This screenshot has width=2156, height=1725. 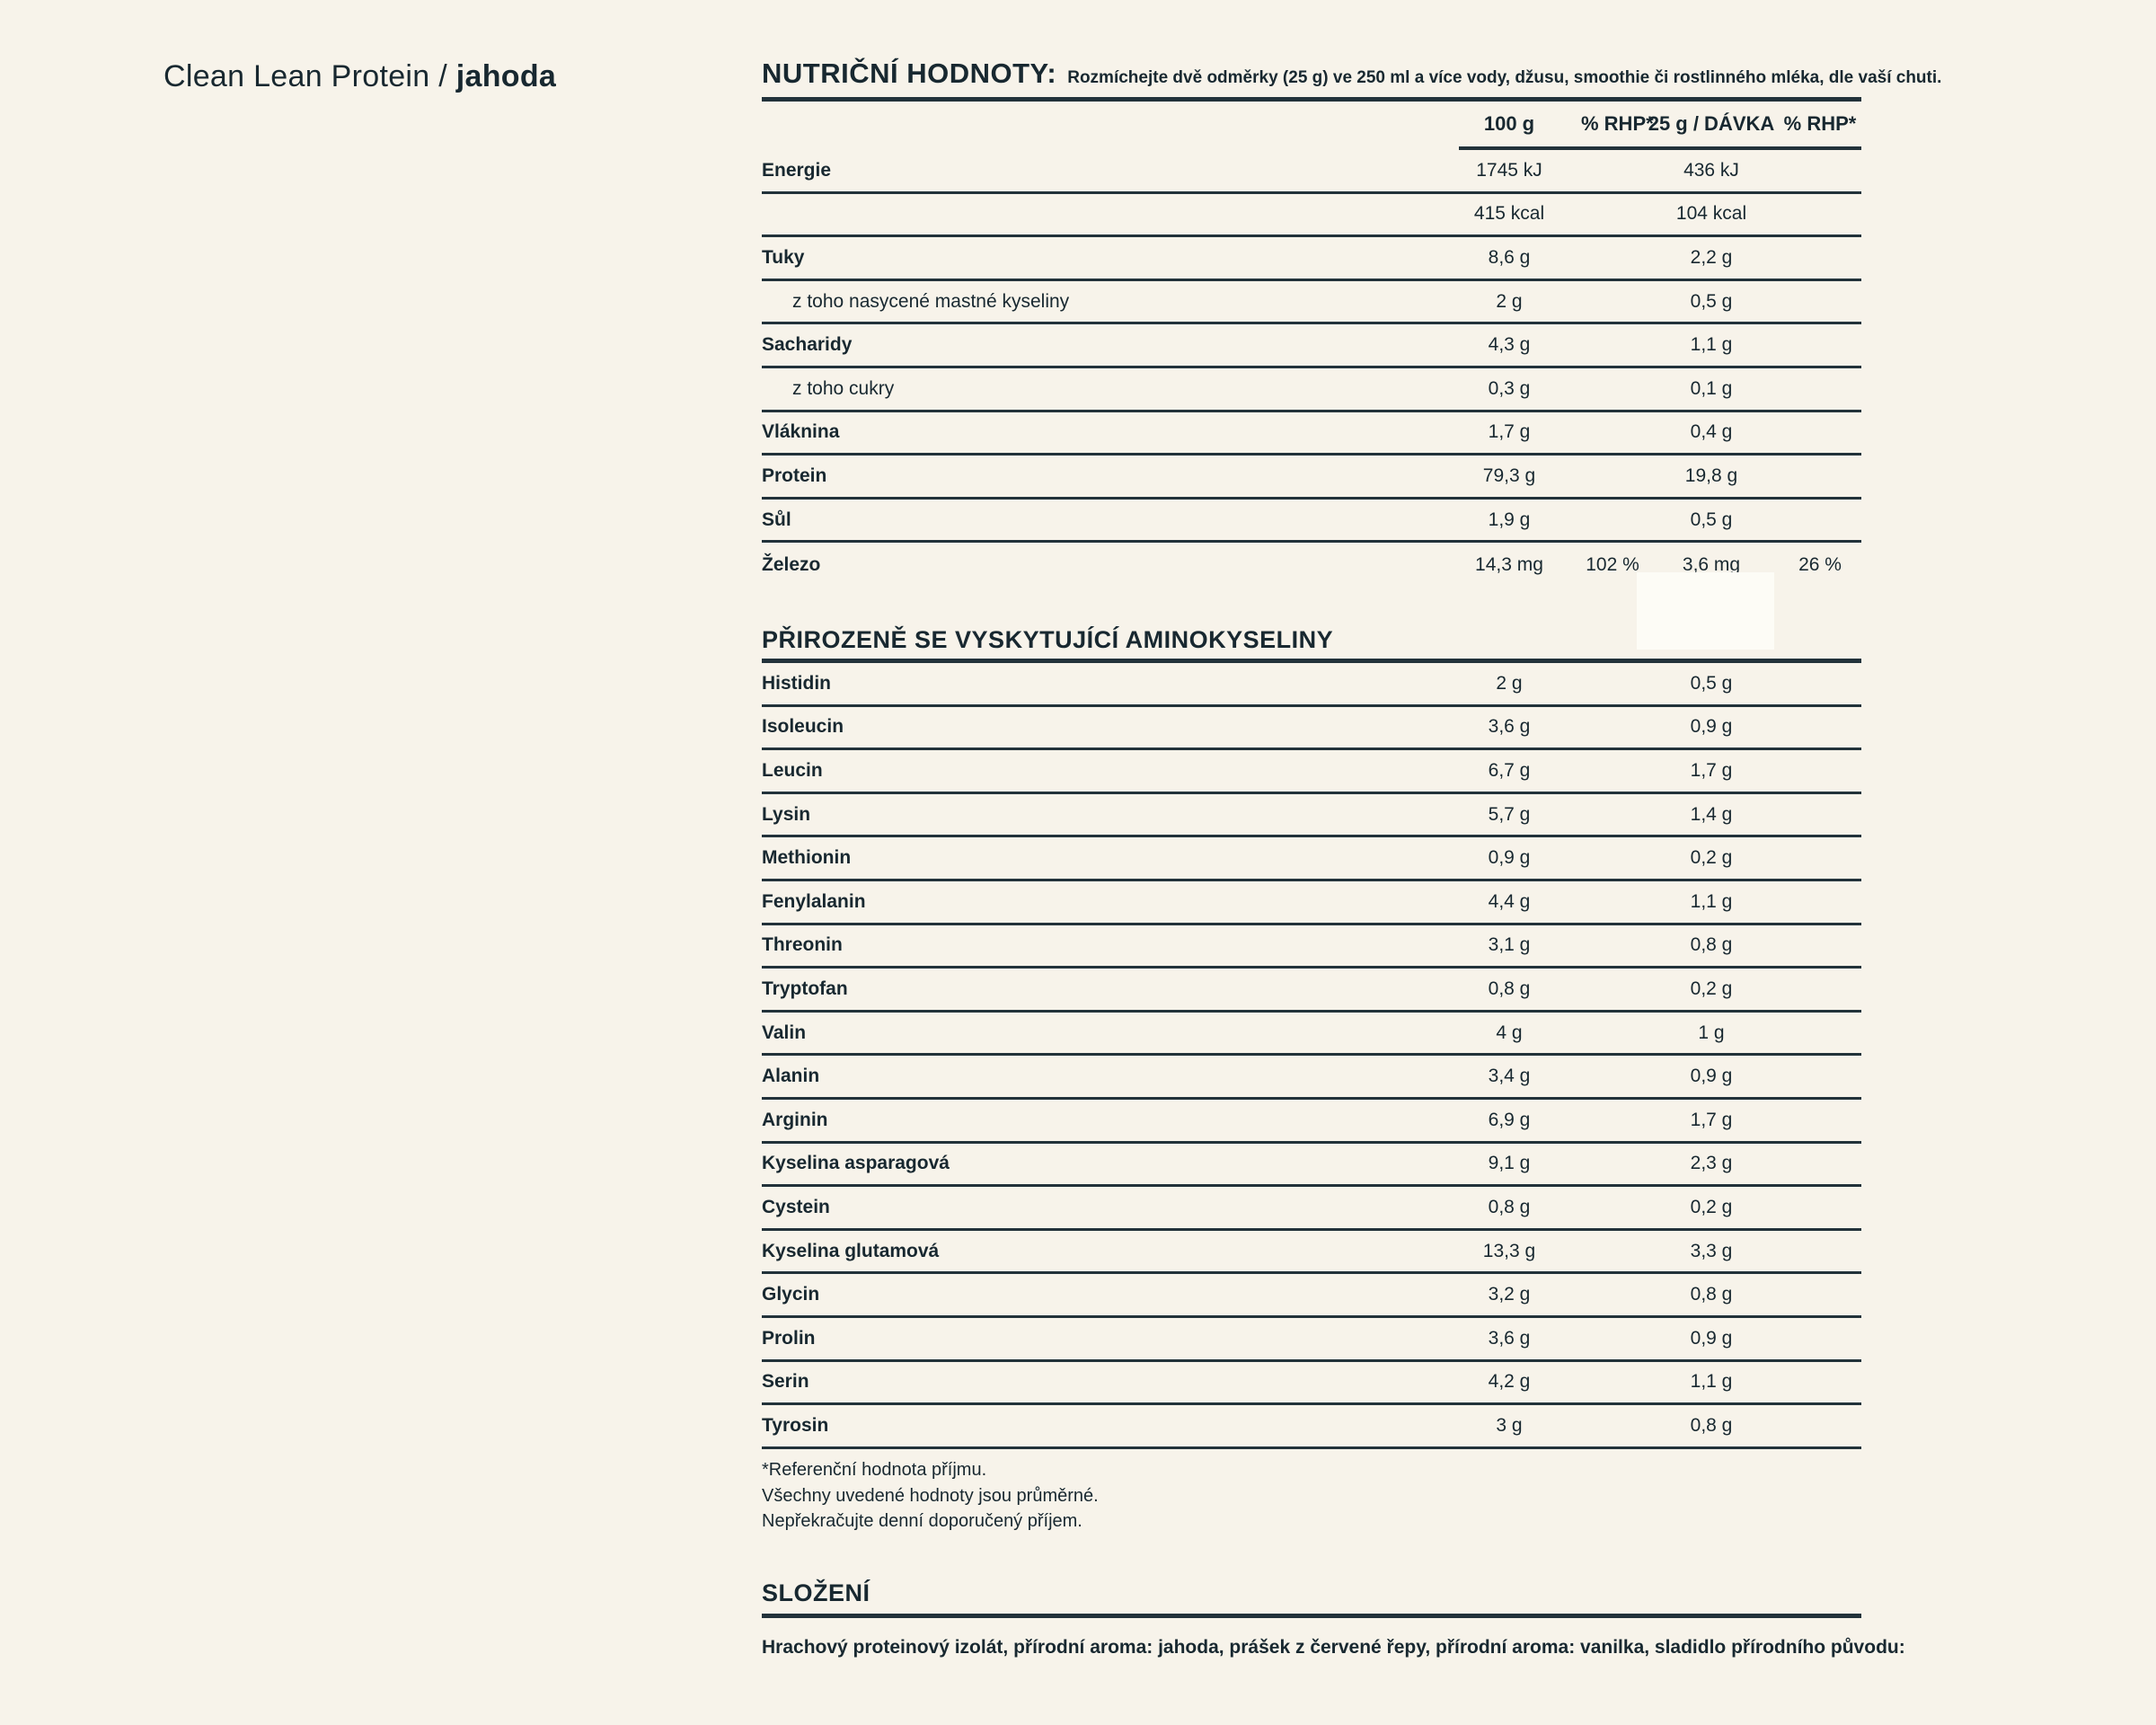 What do you see at coordinates (796, 1425) in the screenshot?
I see `row-label: Tyrosin` at bounding box center [796, 1425].